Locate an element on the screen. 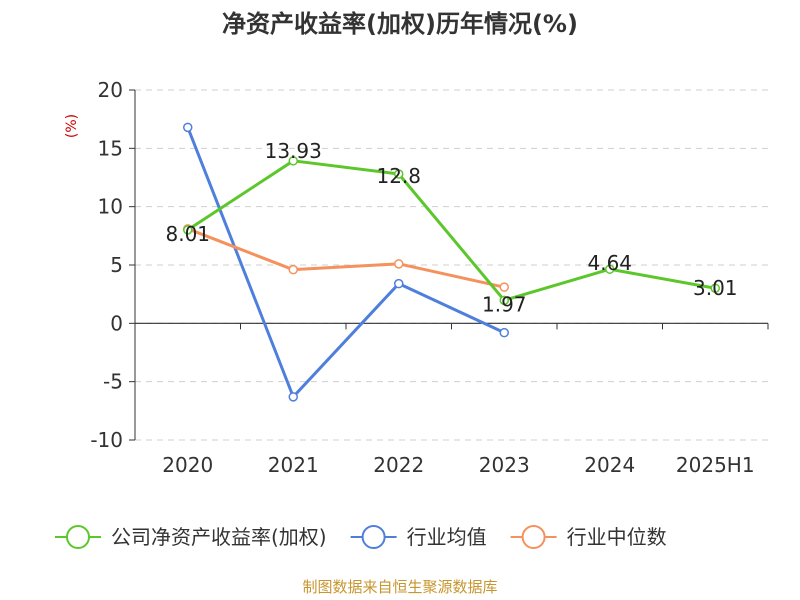 This screenshot has height=600, width=800. y-tick-label: 0 is located at coordinates (116, 323).